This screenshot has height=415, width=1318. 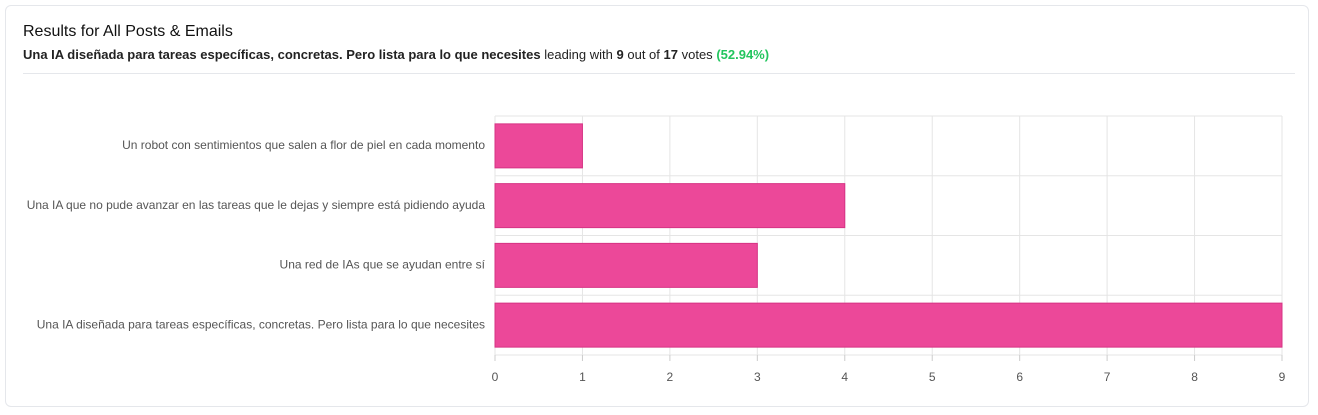 What do you see at coordinates (582, 377) in the screenshot?
I see `x-tick-label: 1` at bounding box center [582, 377].